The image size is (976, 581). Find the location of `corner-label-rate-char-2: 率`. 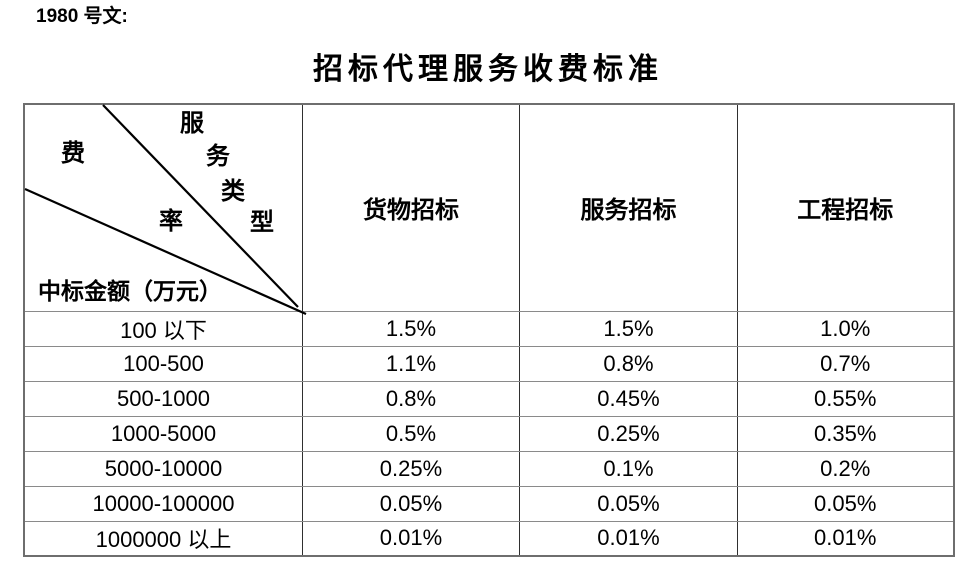

corner-label-rate-char-2: 率 is located at coordinates (171, 222).